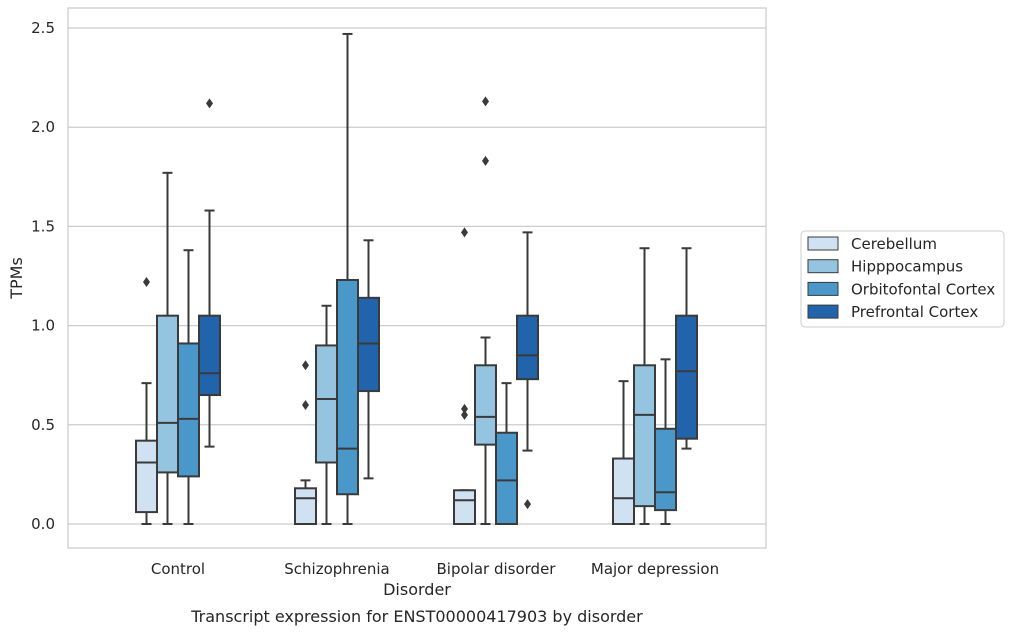  I want to click on x-tick-label: Major depression, so click(655, 569).